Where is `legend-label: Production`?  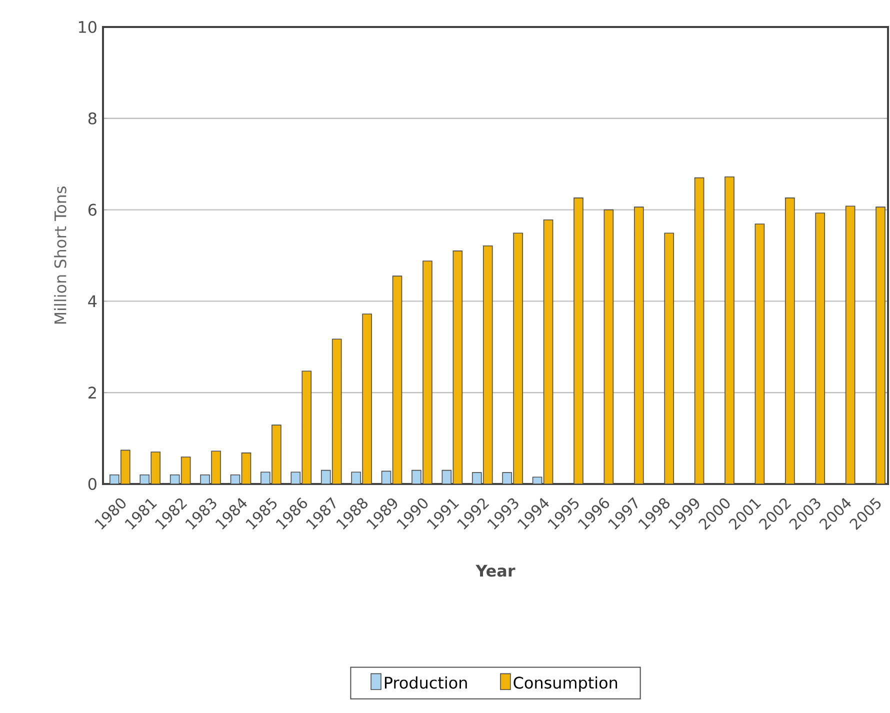 legend-label: Production is located at coordinates (425, 682).